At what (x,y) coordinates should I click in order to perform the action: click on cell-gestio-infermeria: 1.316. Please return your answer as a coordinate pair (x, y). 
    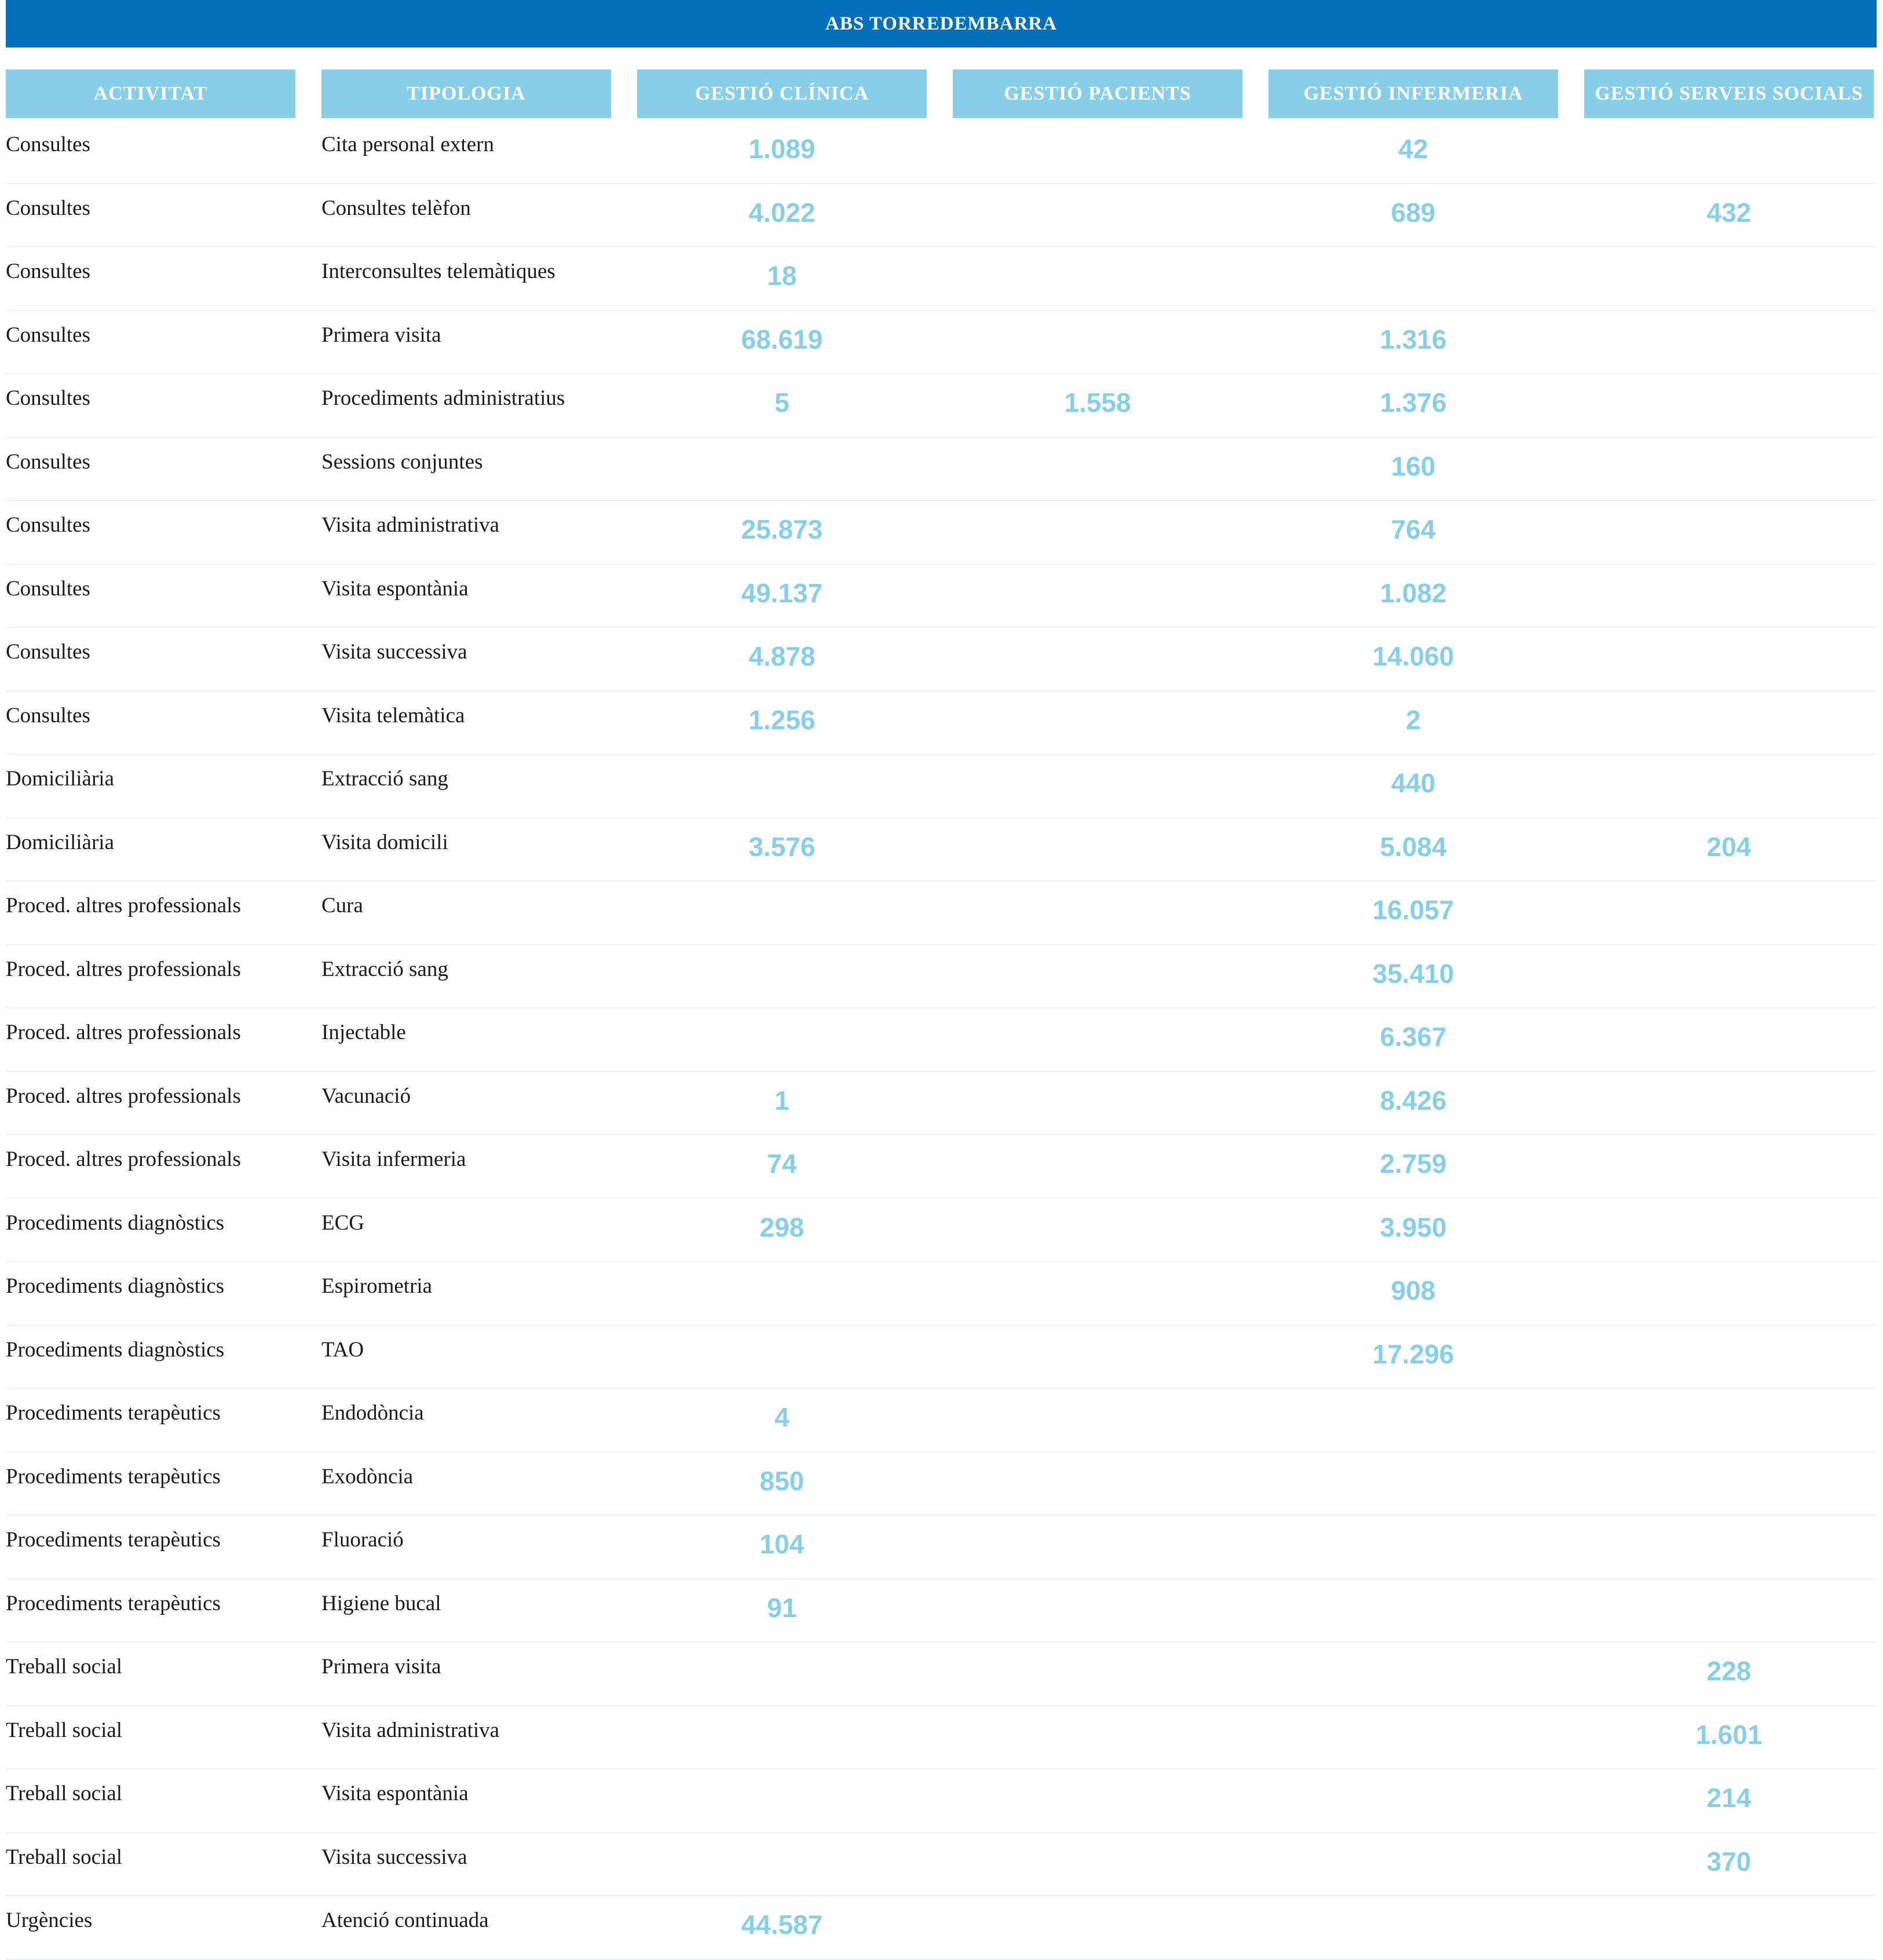
    Looking at the image, I should click on (1413, 339).